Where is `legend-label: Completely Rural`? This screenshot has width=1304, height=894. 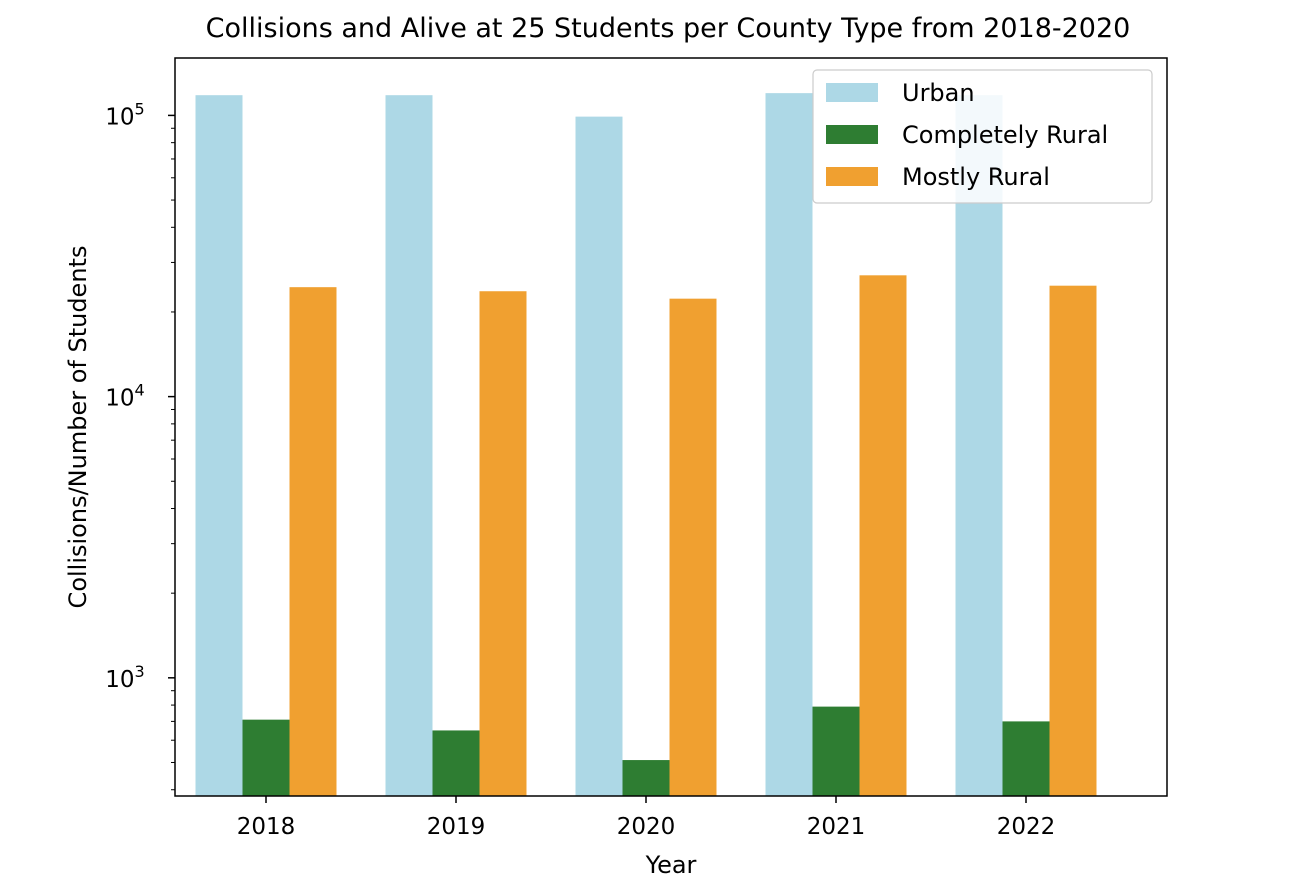
legend-label: Completely Rural is located at coordinates (1005, 135).